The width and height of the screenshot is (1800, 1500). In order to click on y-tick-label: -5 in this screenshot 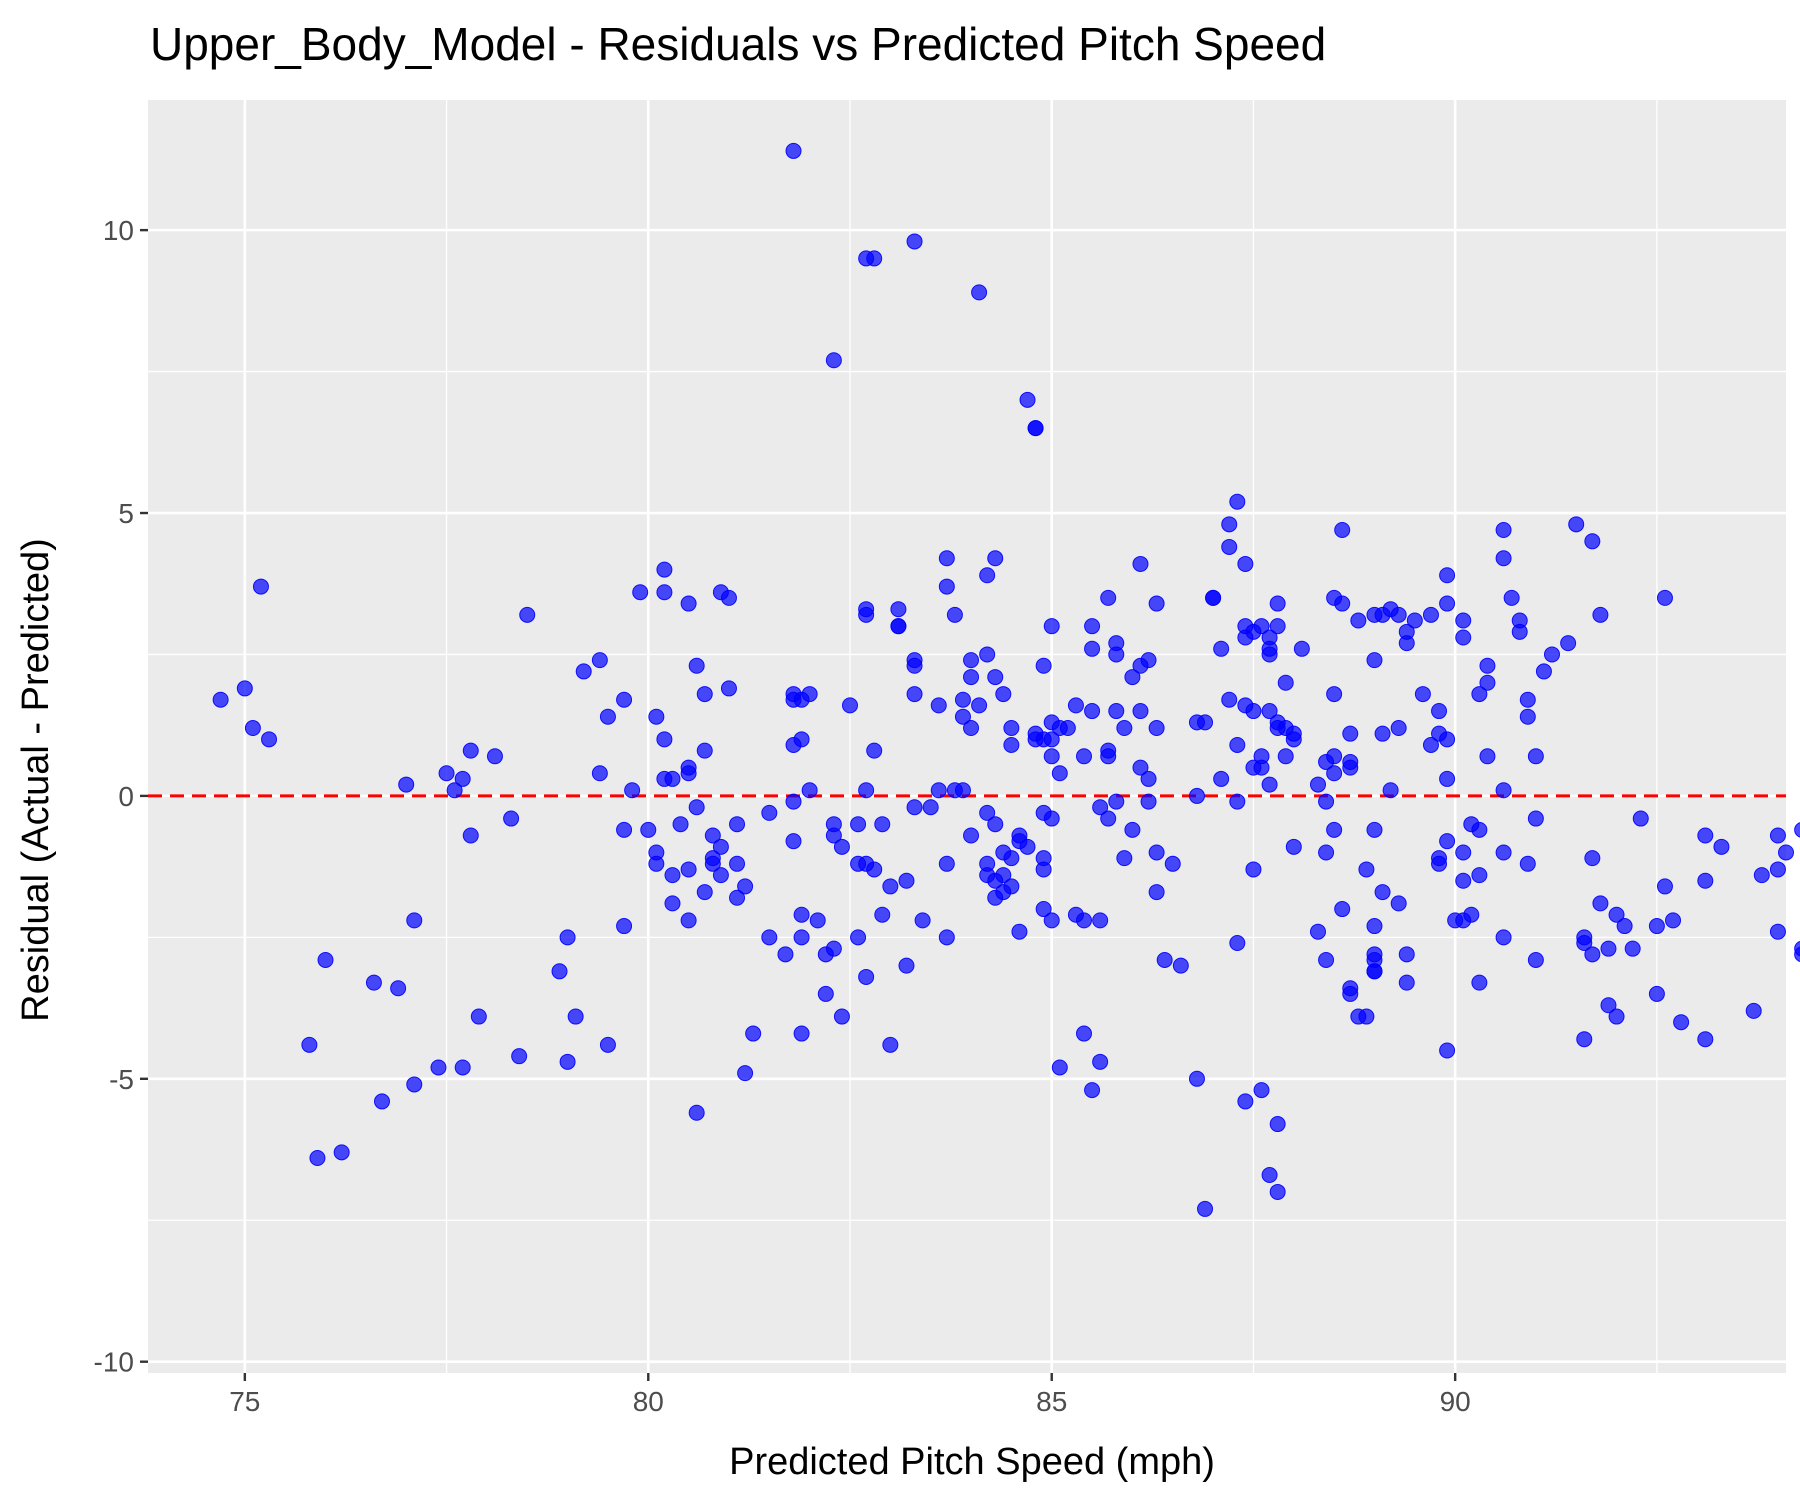, I will do `click(121, 1079)`.